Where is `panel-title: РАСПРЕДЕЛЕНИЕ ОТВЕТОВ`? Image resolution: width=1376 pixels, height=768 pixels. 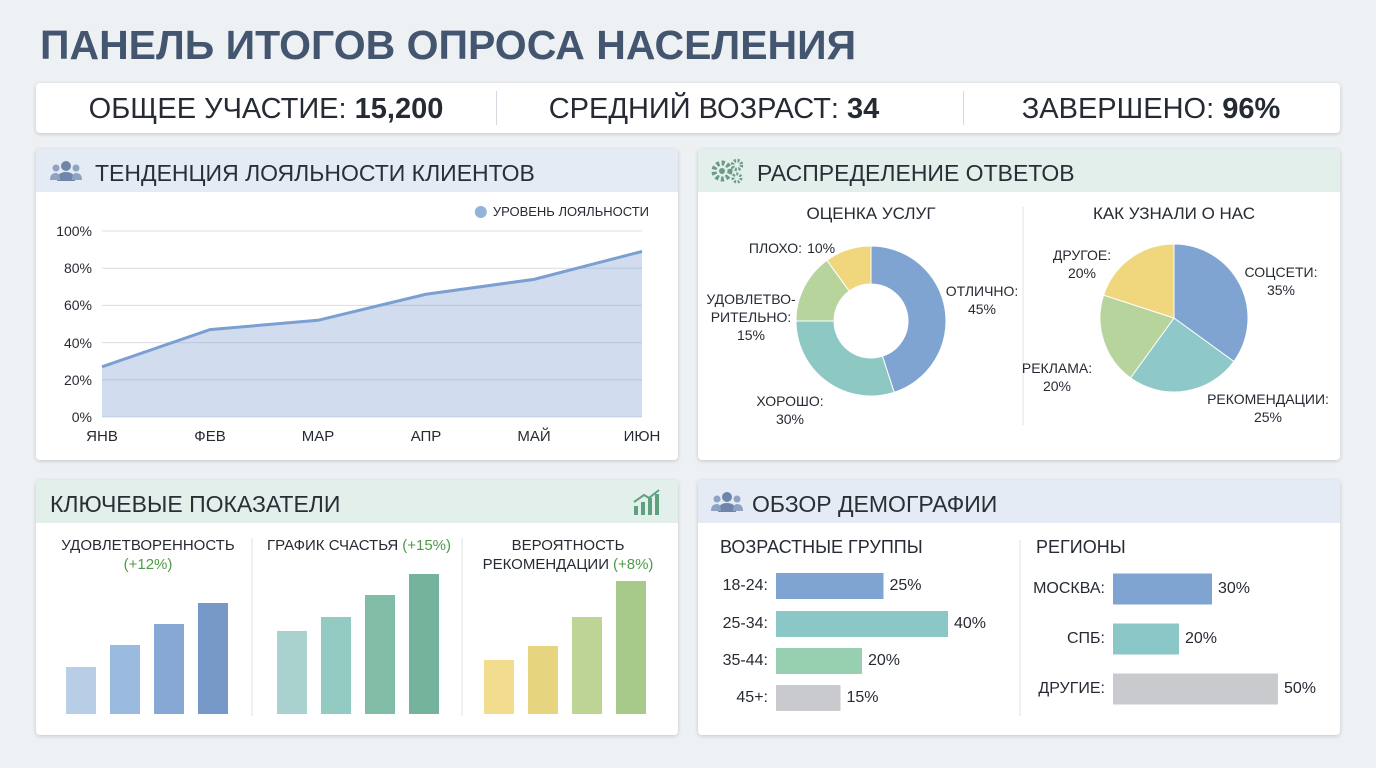 panel-title: РАСПРЕДЕЛЕНИЕ ОТВЕТОВ is located at coordinates (916, 173).